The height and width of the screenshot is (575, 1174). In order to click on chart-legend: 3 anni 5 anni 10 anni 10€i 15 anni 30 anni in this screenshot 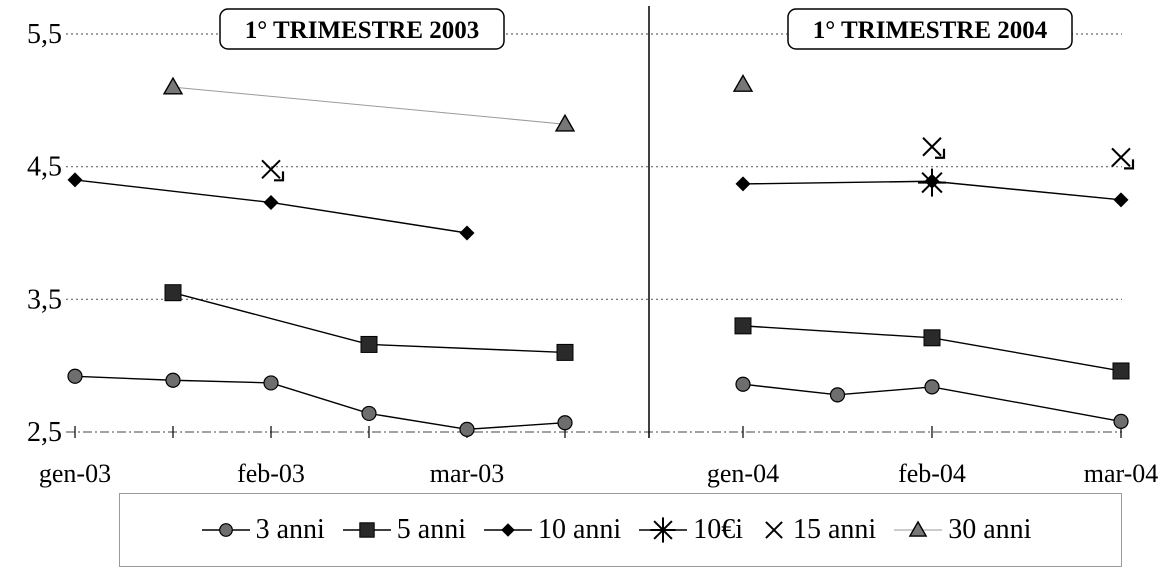, I will do `click(620, 530)`.